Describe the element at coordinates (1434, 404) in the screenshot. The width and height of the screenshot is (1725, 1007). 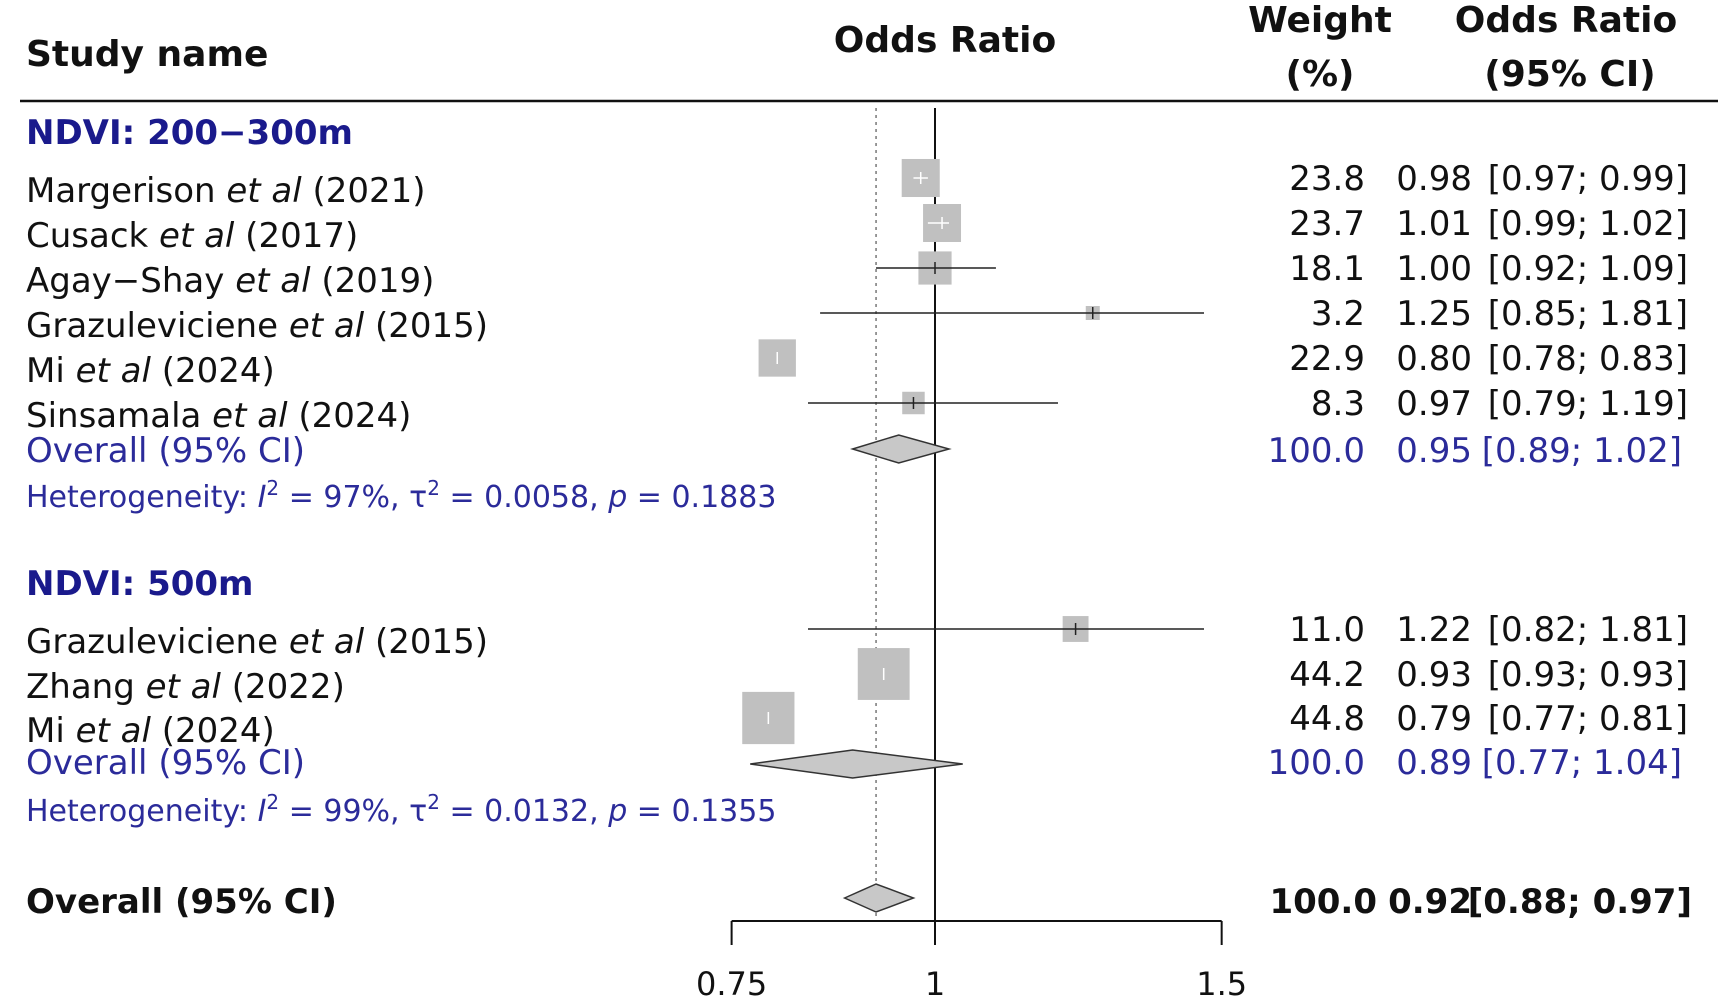
I see `study-odds-ratio: 0.97` at that location.